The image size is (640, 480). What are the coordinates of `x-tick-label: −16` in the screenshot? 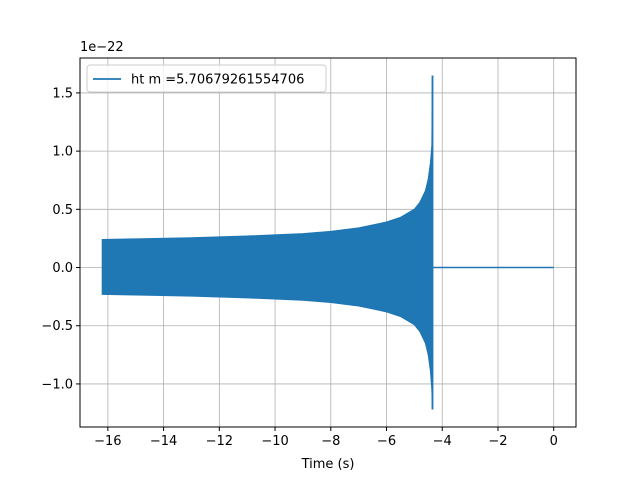 It's located at (107, 441).